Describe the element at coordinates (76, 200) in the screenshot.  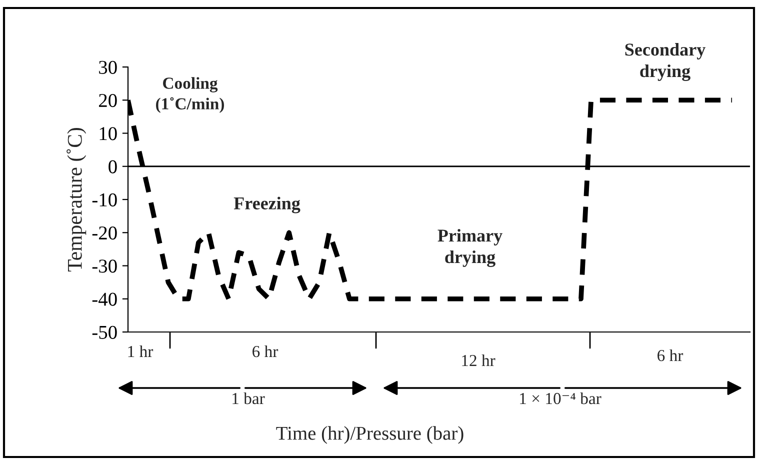
I see `y-axis-title: Temperature (˚C)` at that location.